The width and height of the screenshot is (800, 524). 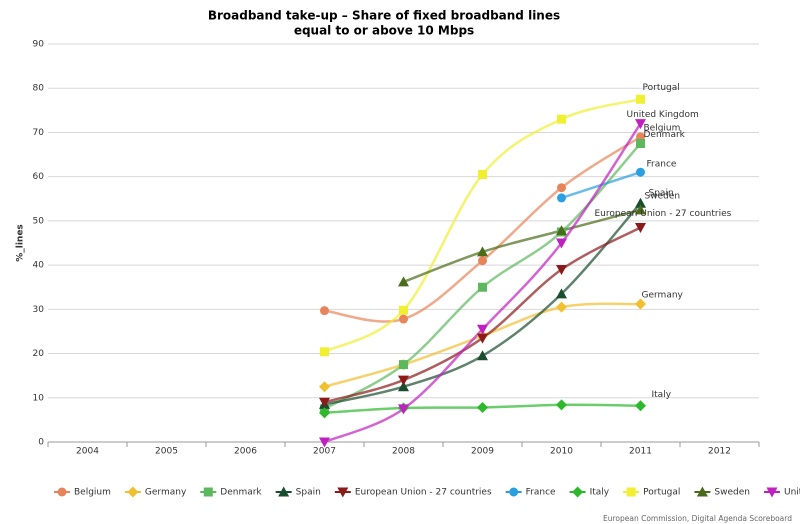 What do you see at coordinates (39, 89) in the screenshot?
I see `y-tick-label: 80` at bounding box center [39, 89].